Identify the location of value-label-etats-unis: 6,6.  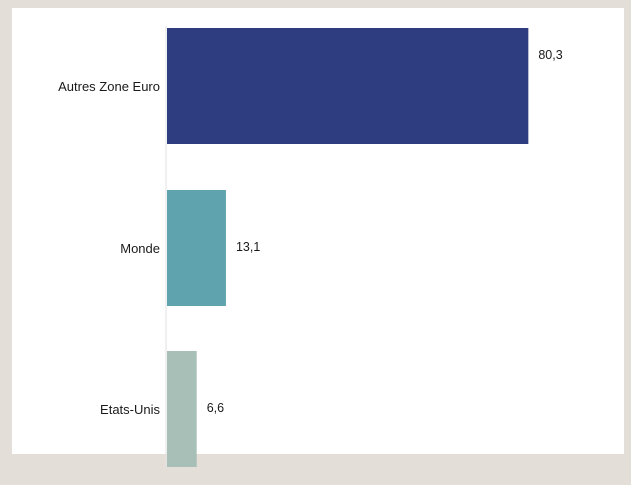
(215, 408).